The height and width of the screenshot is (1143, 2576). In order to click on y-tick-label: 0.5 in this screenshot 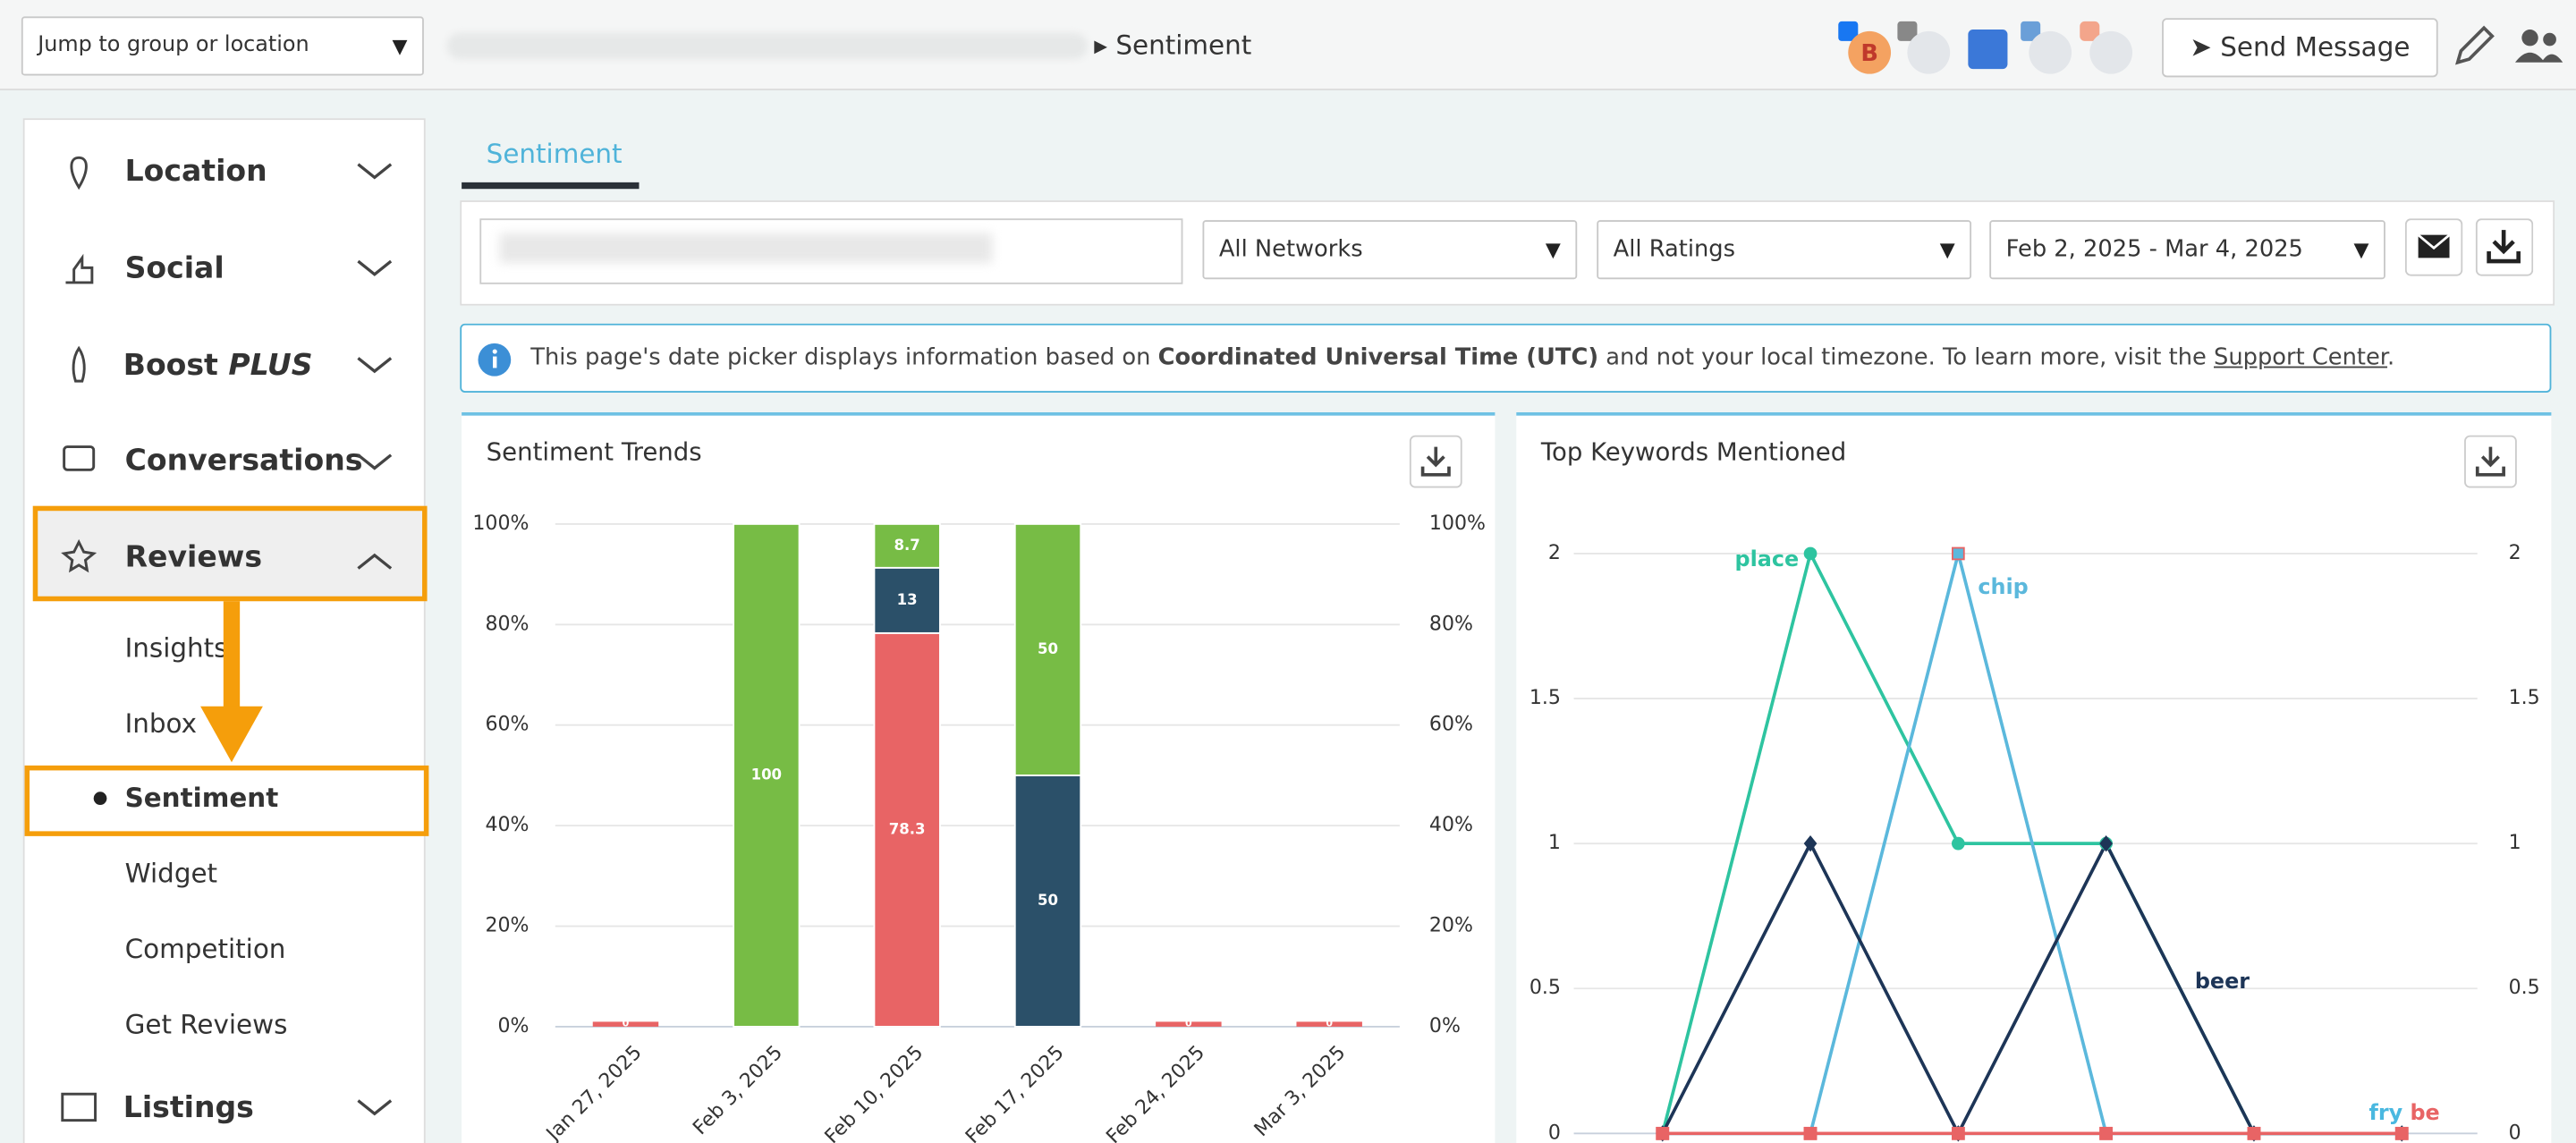, I will do `click(1545, 988)`.